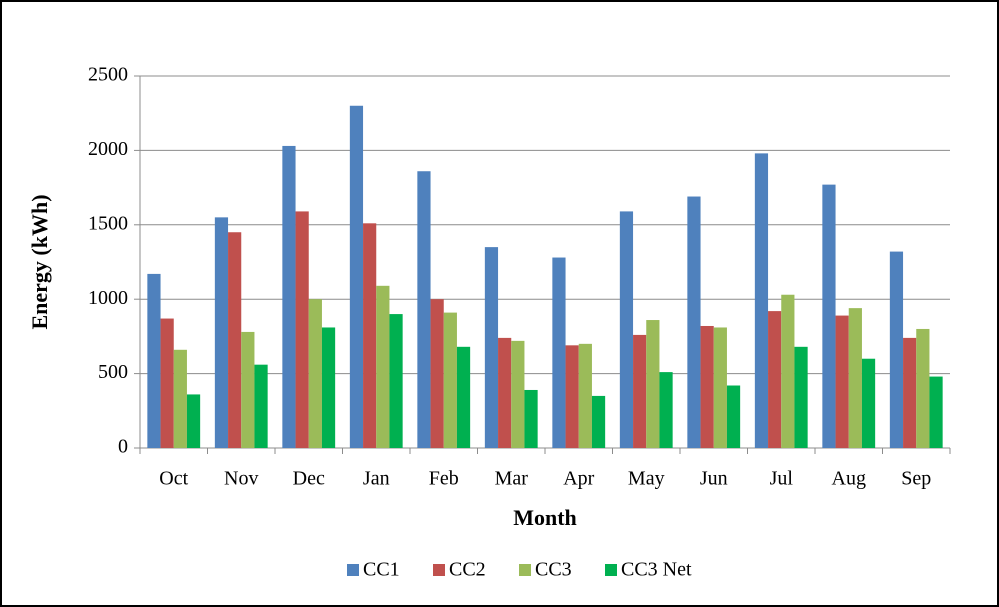  Describe the element at coordinates (108, 149) in the screenshot. I see `y-tick-label: 2000` at that location.